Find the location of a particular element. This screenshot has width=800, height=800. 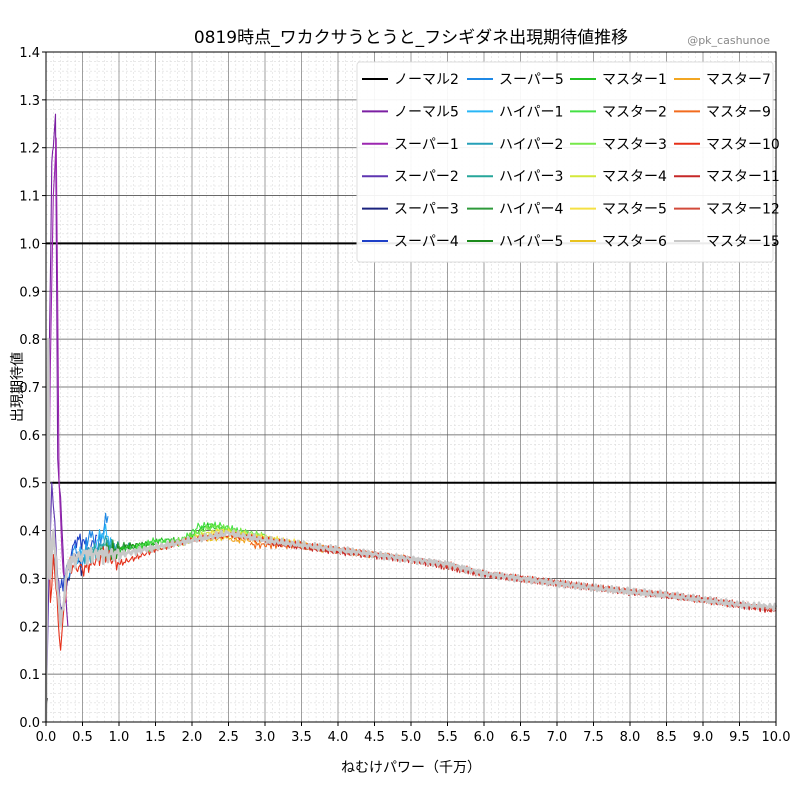

legend-label: マスター11 is located at coordinates (743, 177).